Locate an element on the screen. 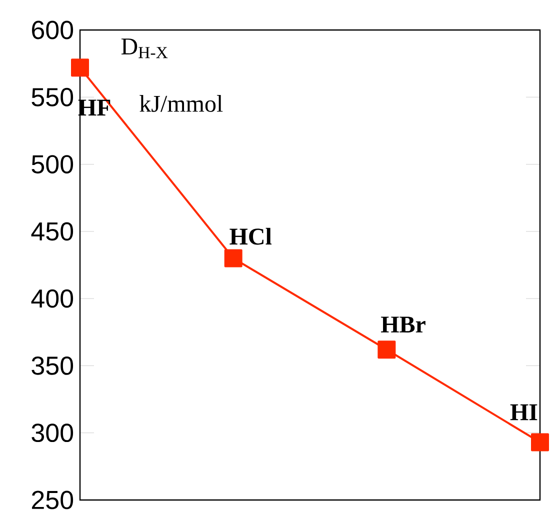  annotation: kJ/mmol is located at coordinates (181, 103).